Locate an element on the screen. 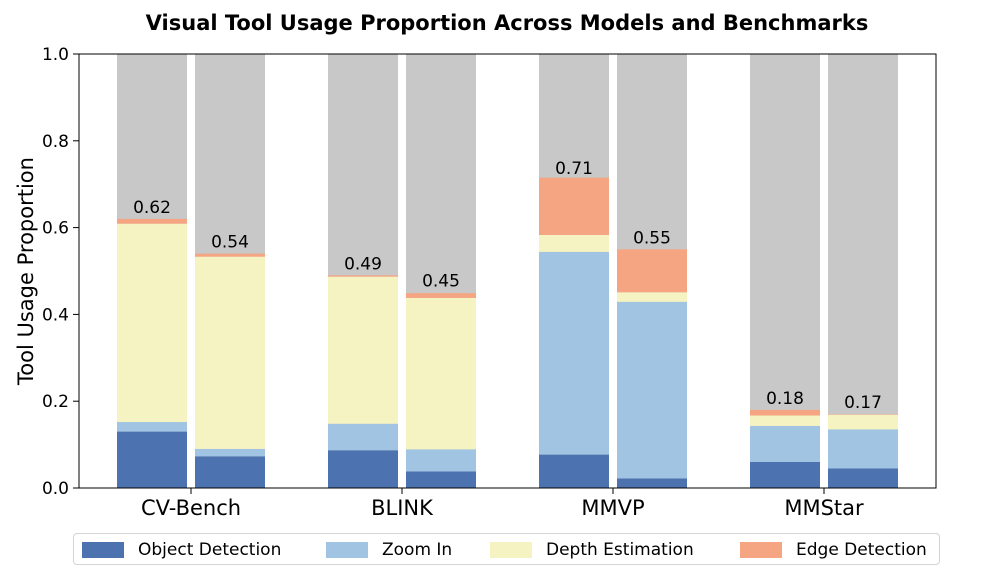 This screenshot has height=581, width=997. y-tick-label: 1.0 is located at coordinates (55, 55).